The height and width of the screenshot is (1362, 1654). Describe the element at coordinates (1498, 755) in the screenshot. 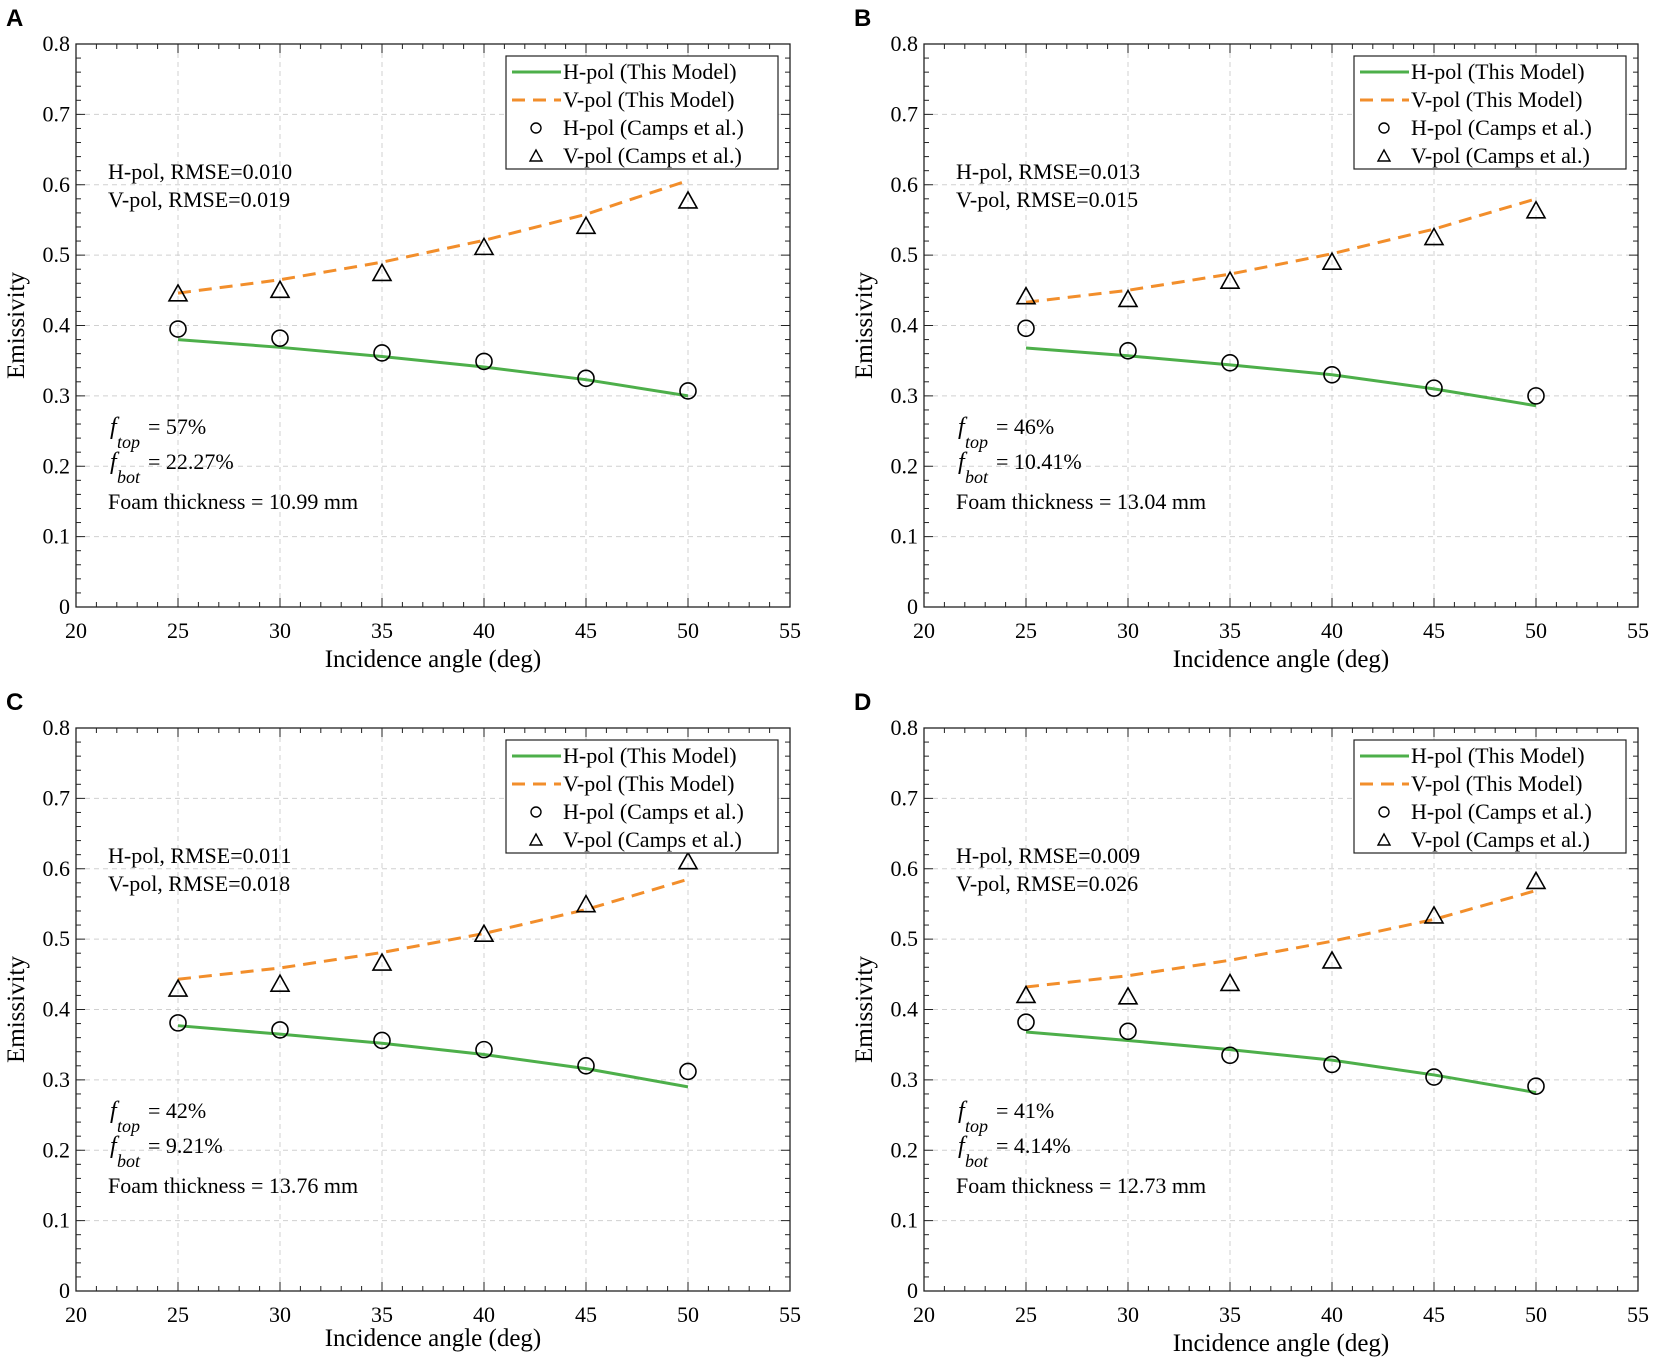

I see `legend-entry: H-pol (This Model)` at that location.